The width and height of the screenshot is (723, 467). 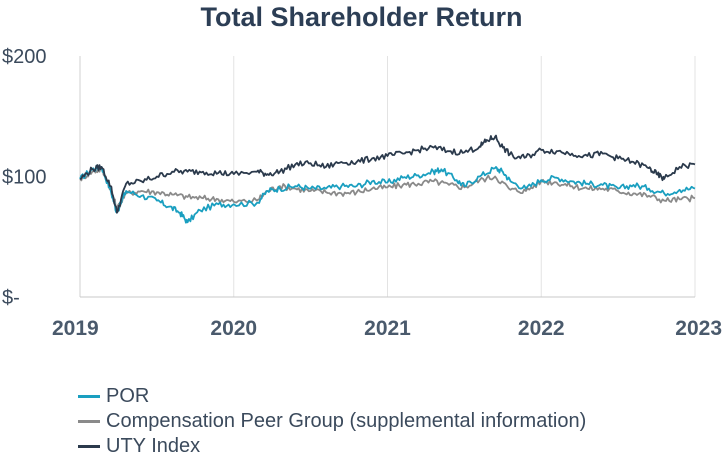 What do you see at coordinates (89, 446) in the screenshot?
I see `legend-swatch-uty-index` at bounding box center [89, 446].